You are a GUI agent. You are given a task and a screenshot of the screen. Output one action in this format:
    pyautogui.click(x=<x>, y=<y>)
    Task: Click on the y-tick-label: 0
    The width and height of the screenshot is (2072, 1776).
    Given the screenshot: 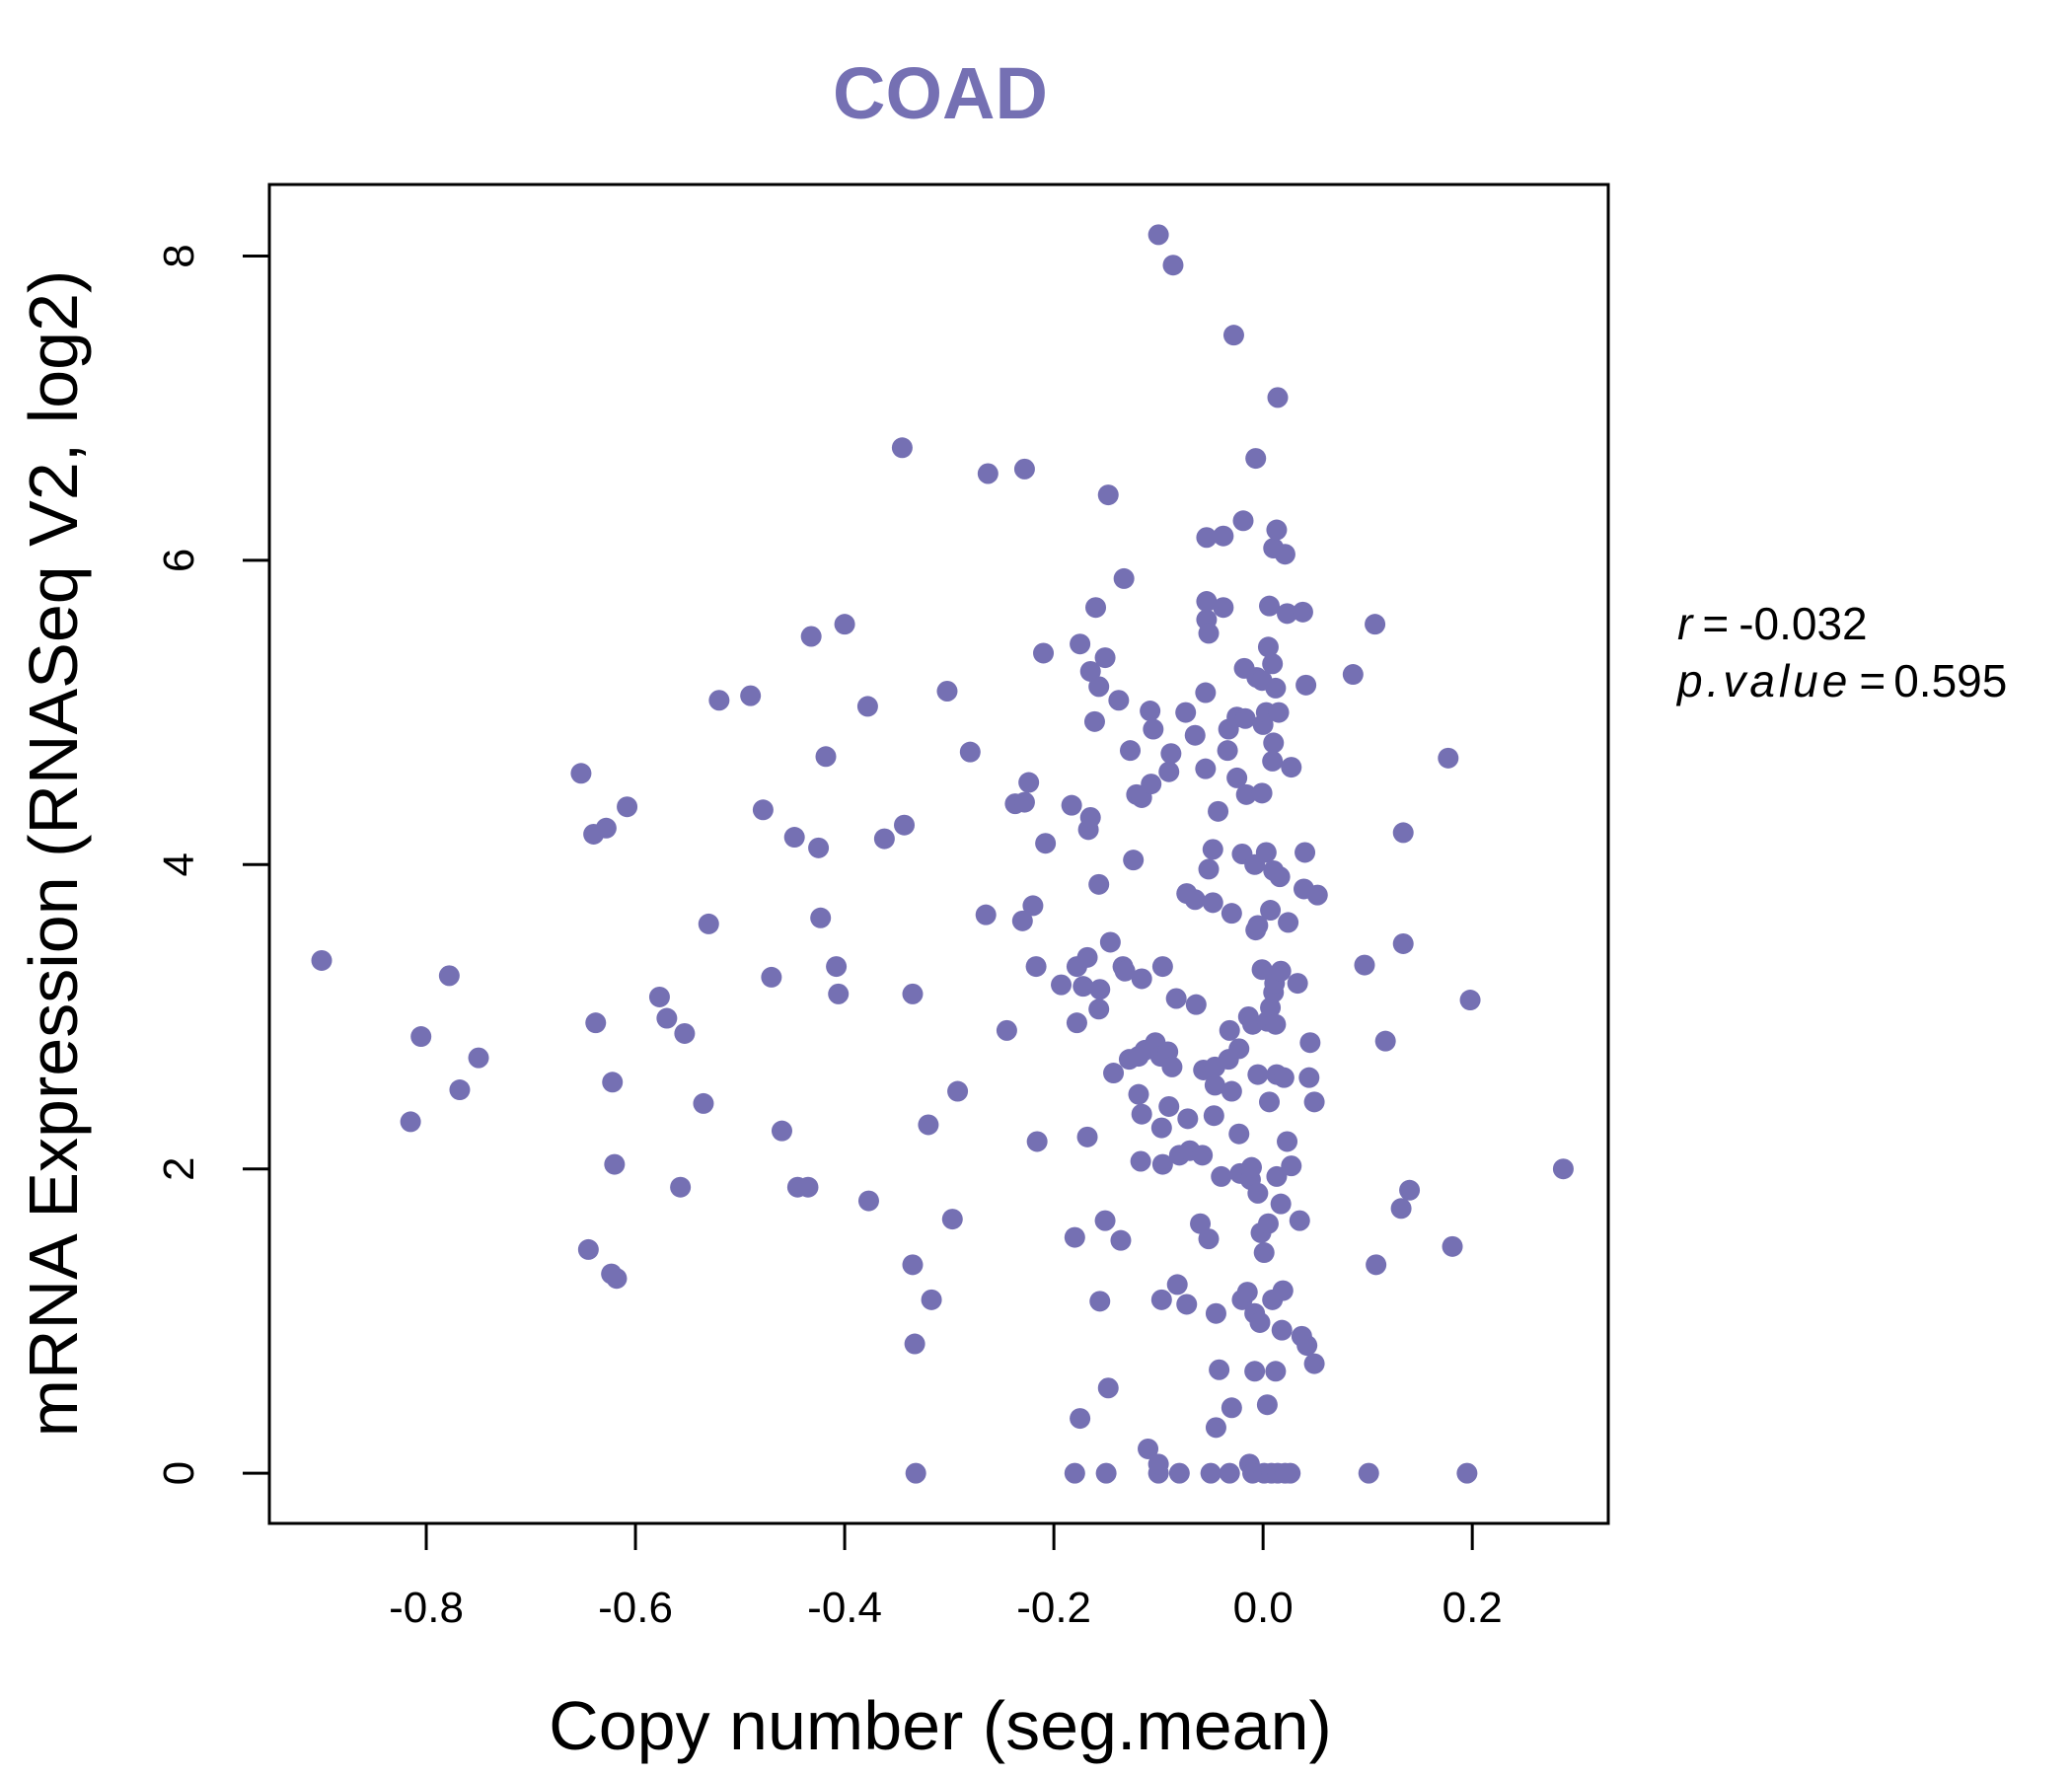 What is the action you would take?
    pyautogui.click(x=179, y=1473)
    